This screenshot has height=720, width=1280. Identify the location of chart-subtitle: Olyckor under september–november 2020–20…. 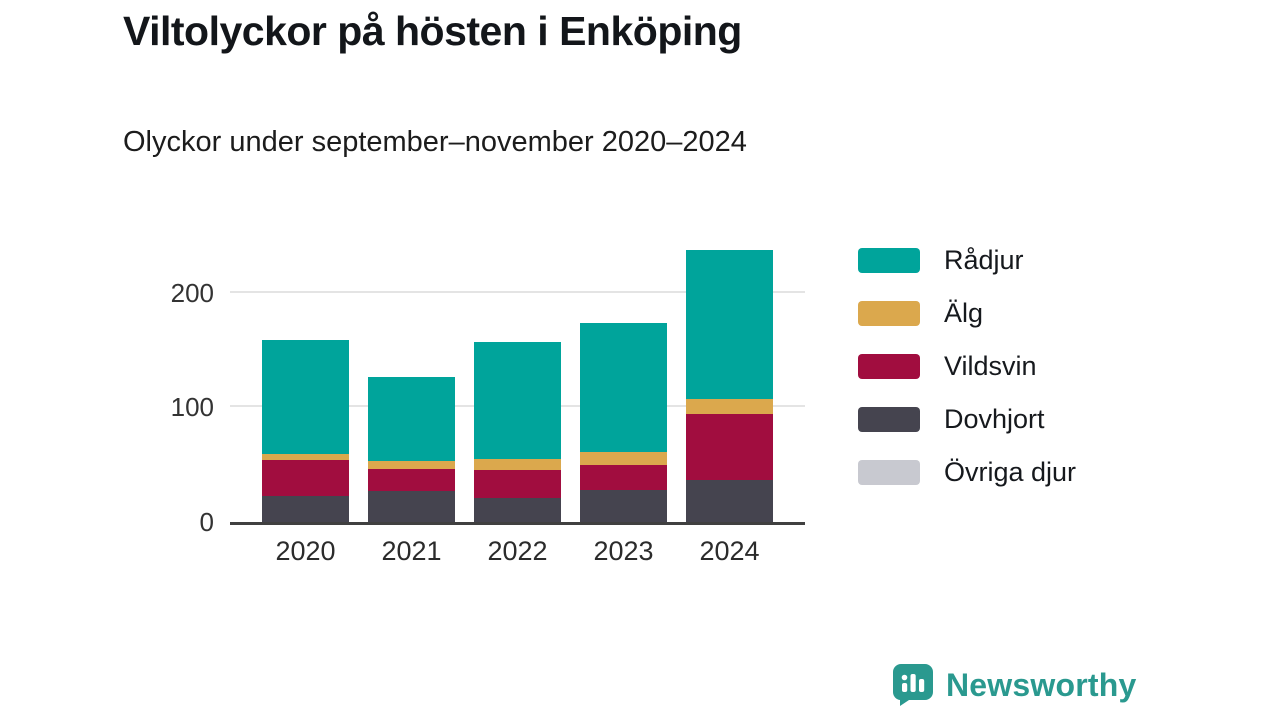
(435, 142).